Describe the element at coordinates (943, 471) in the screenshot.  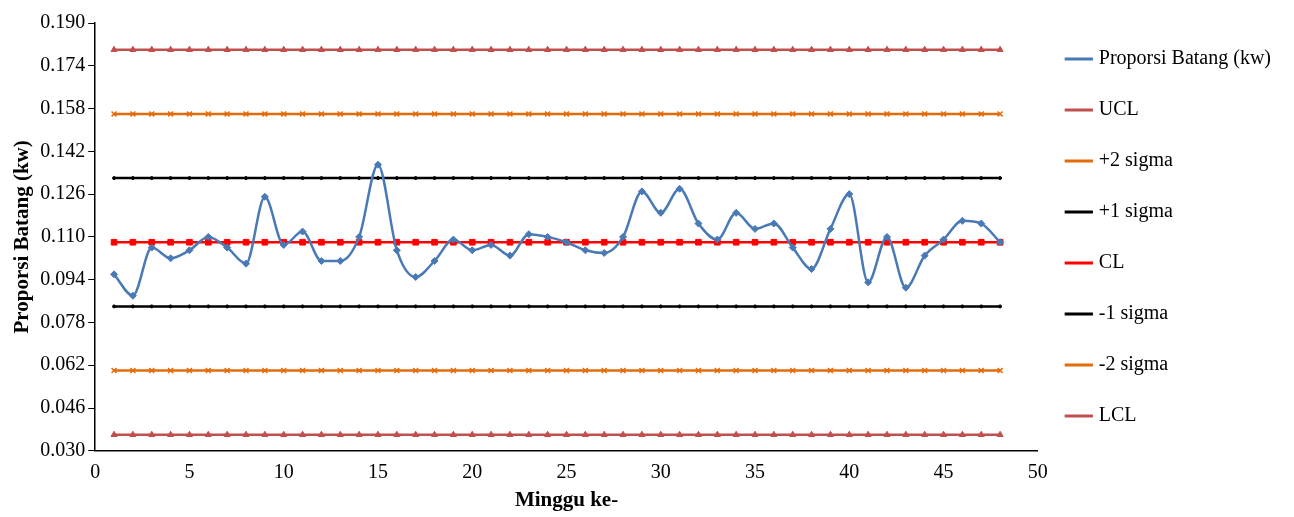
I see `x-tick-label: 45` at that location.